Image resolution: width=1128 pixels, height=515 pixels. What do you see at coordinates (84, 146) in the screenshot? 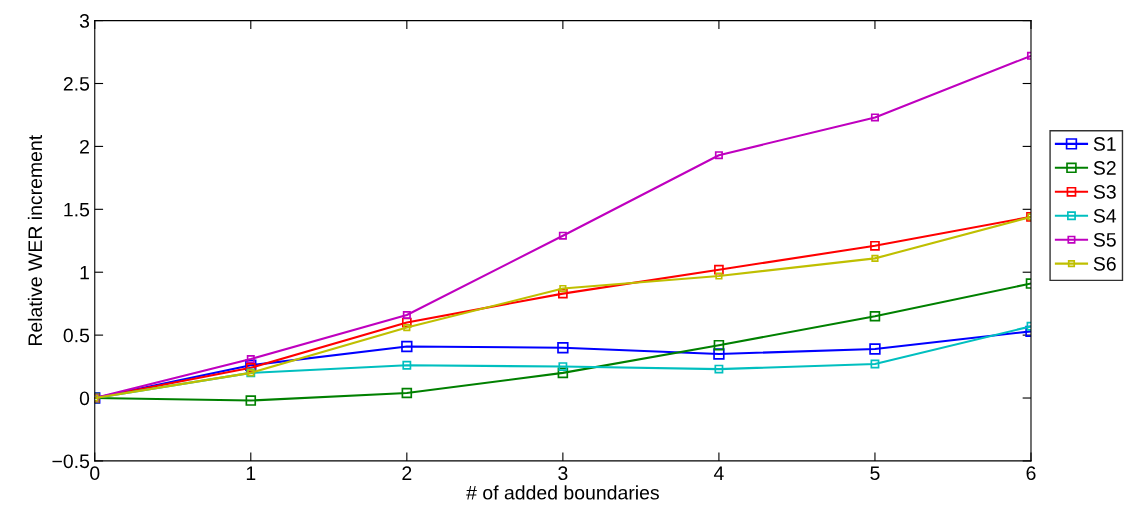
I see `y-tick-label: 2` at bounding box center [84, 146].